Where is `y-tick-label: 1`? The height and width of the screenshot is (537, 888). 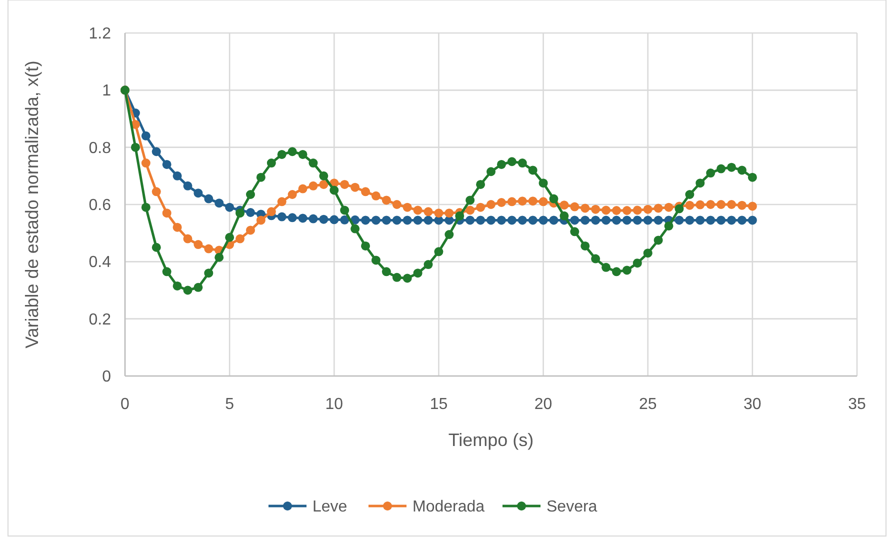
y-tick-label: 1 is located at coordinates (107, 91).